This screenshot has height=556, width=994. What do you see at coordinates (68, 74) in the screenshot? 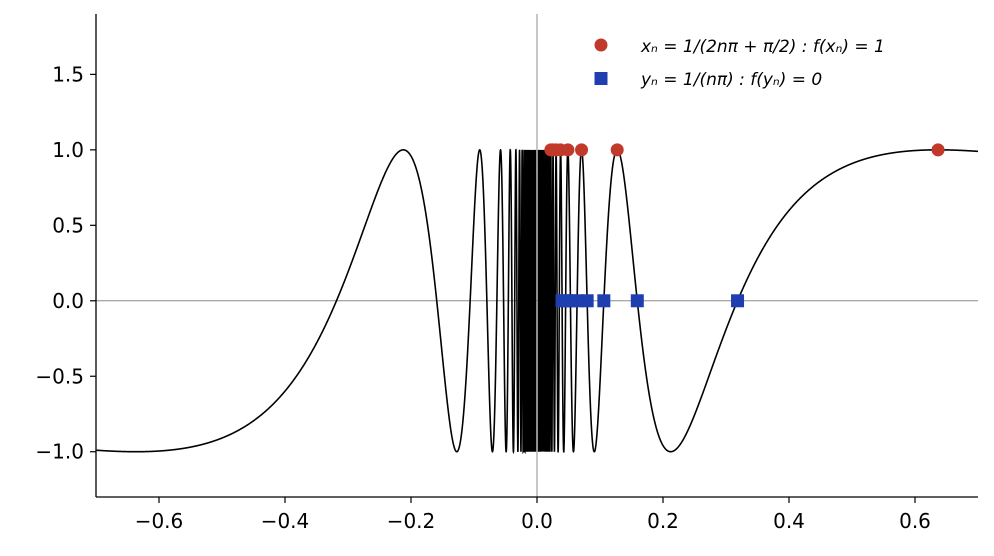
I see `y-tick-label: 1.5` at bounding box center [68, 74].